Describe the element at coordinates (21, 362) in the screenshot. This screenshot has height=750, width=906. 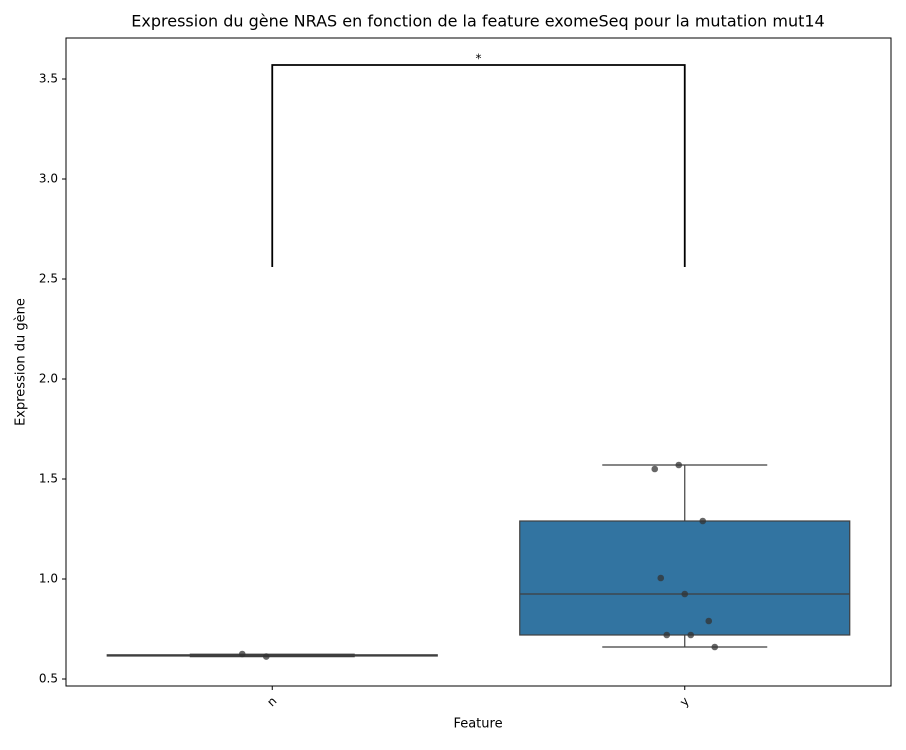
I see `y-axis-label: Expression du gène` at that location.